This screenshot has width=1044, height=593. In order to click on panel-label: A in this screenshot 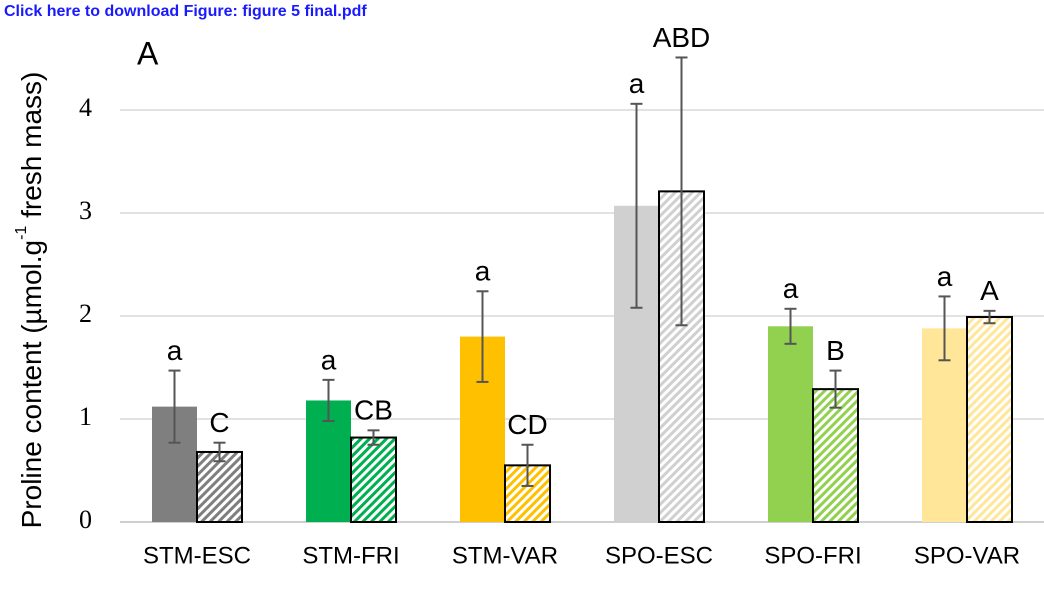, I will do `click(148, 53)`.